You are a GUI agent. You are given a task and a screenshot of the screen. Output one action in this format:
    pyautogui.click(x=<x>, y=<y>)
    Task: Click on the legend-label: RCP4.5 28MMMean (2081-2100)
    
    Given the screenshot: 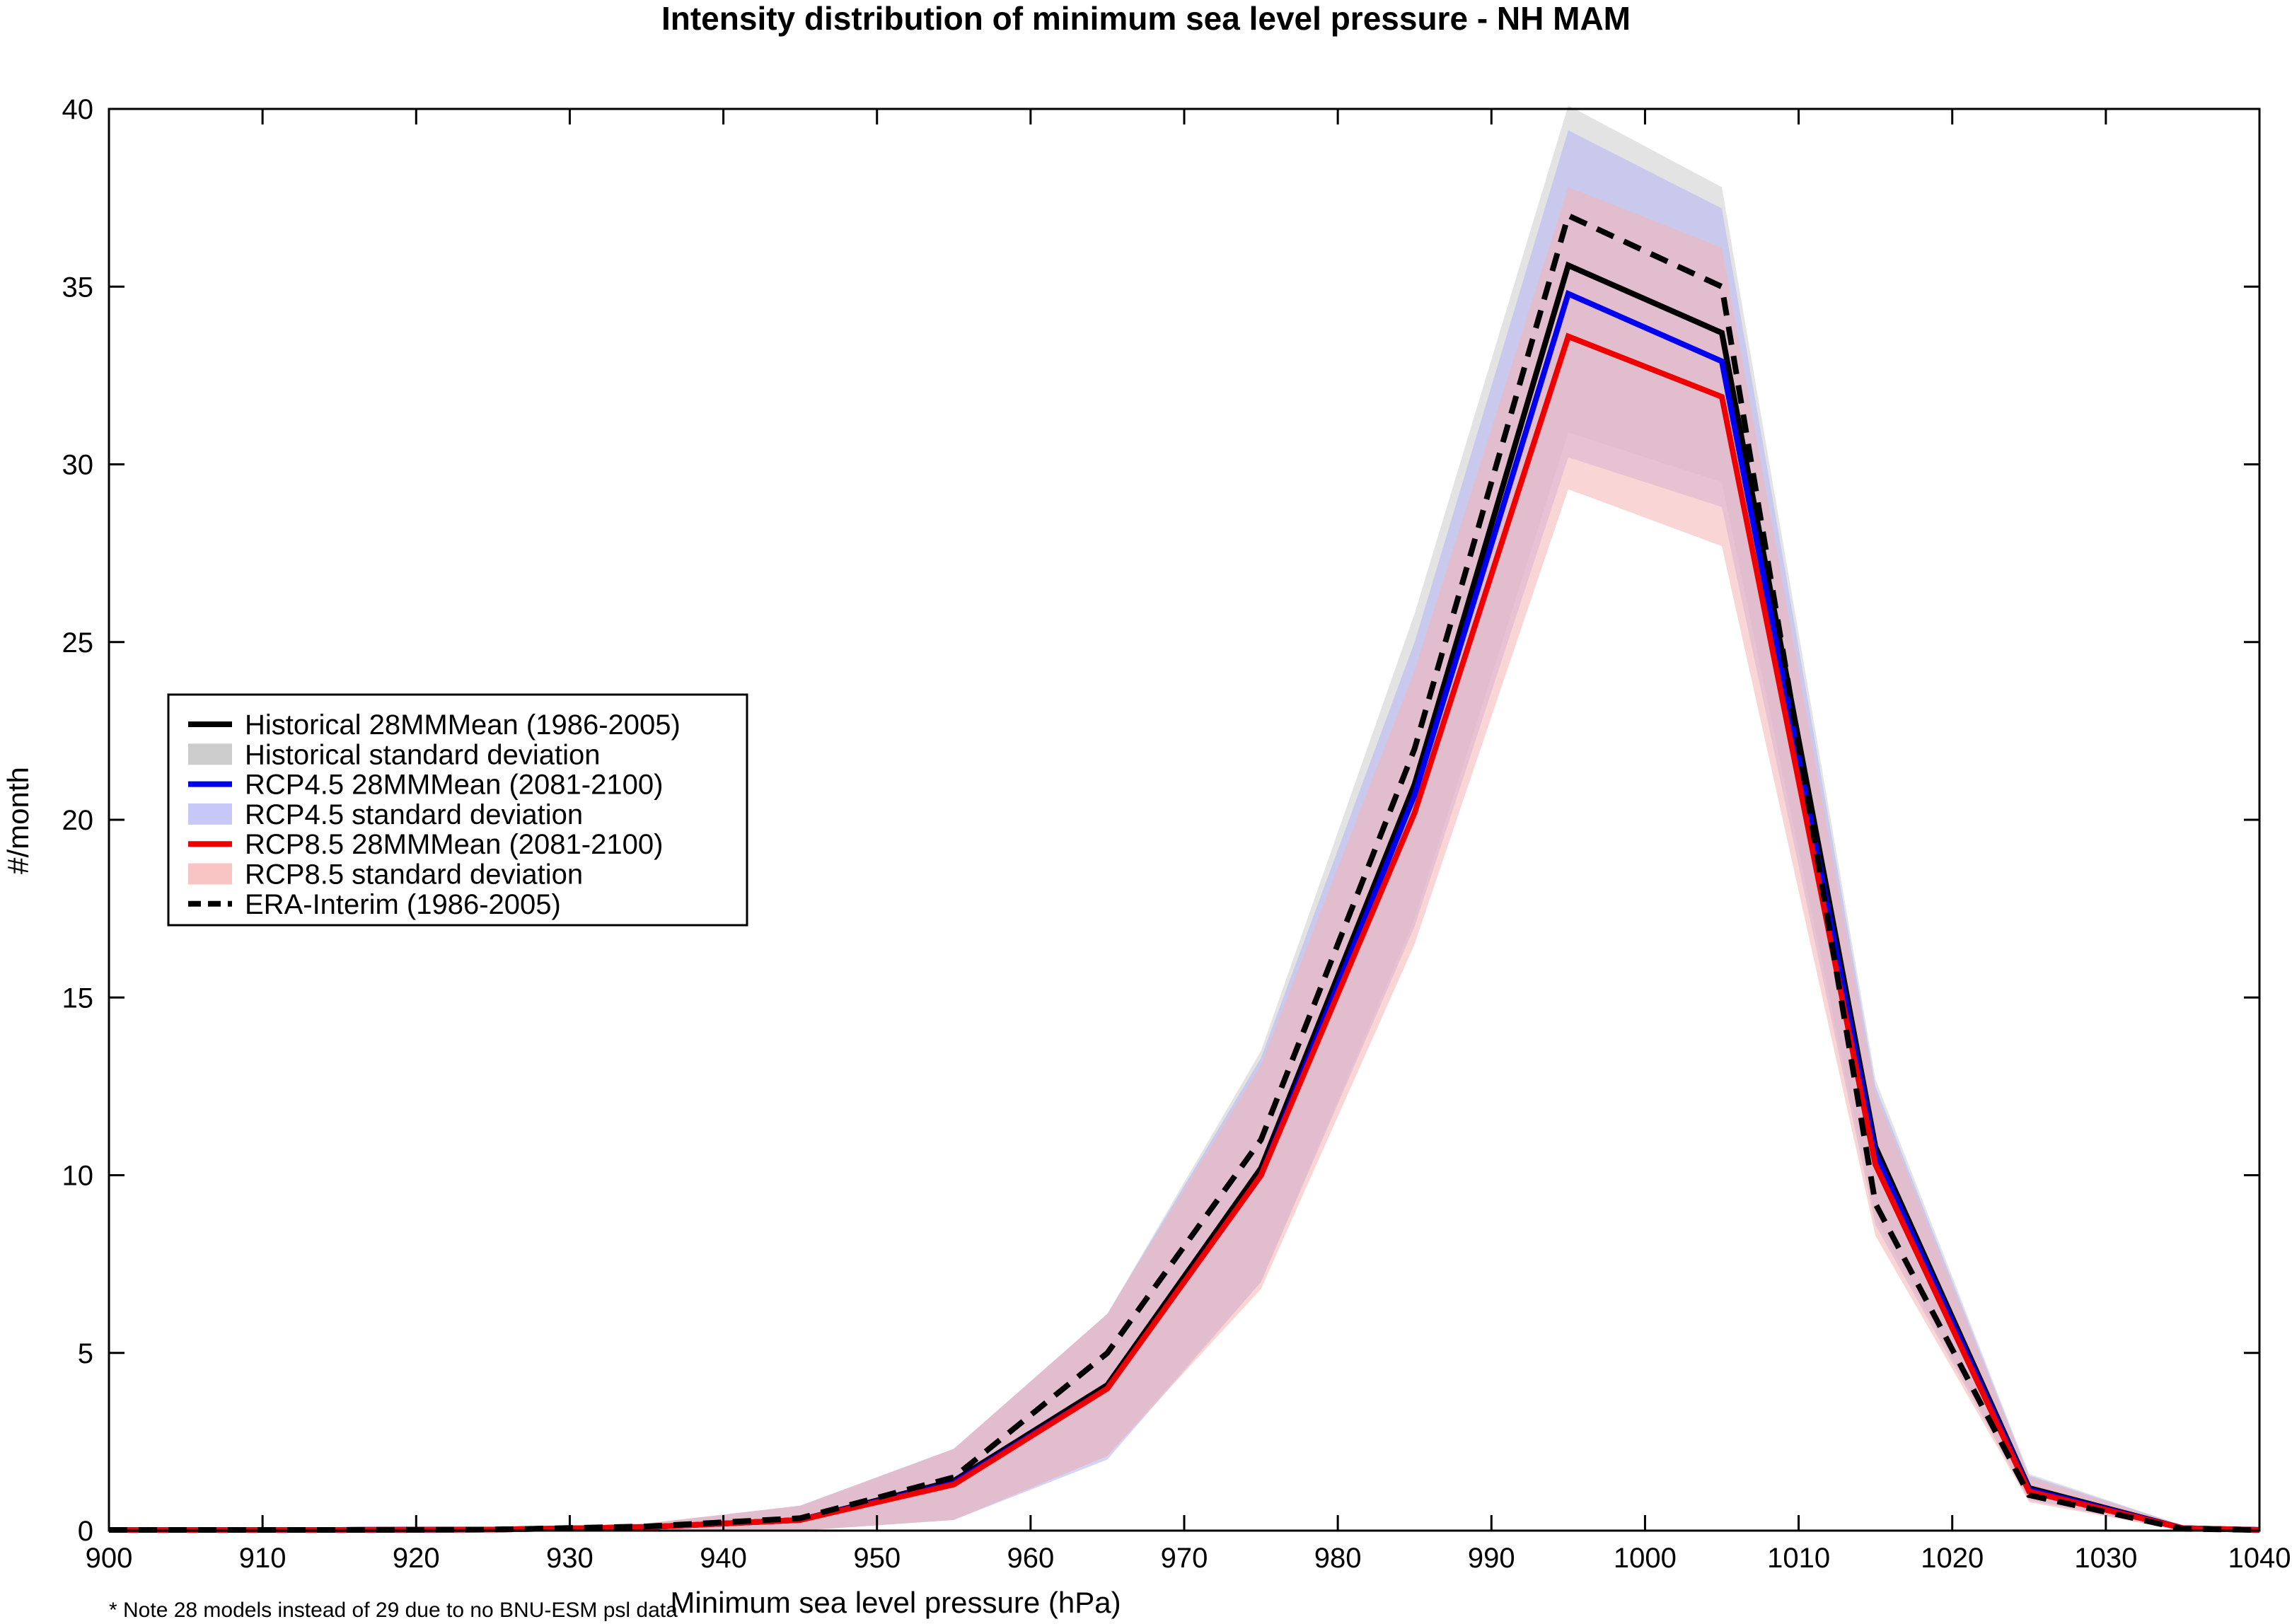 What is the action you would take?
    pyautogui.click(x=454, y=785)
    